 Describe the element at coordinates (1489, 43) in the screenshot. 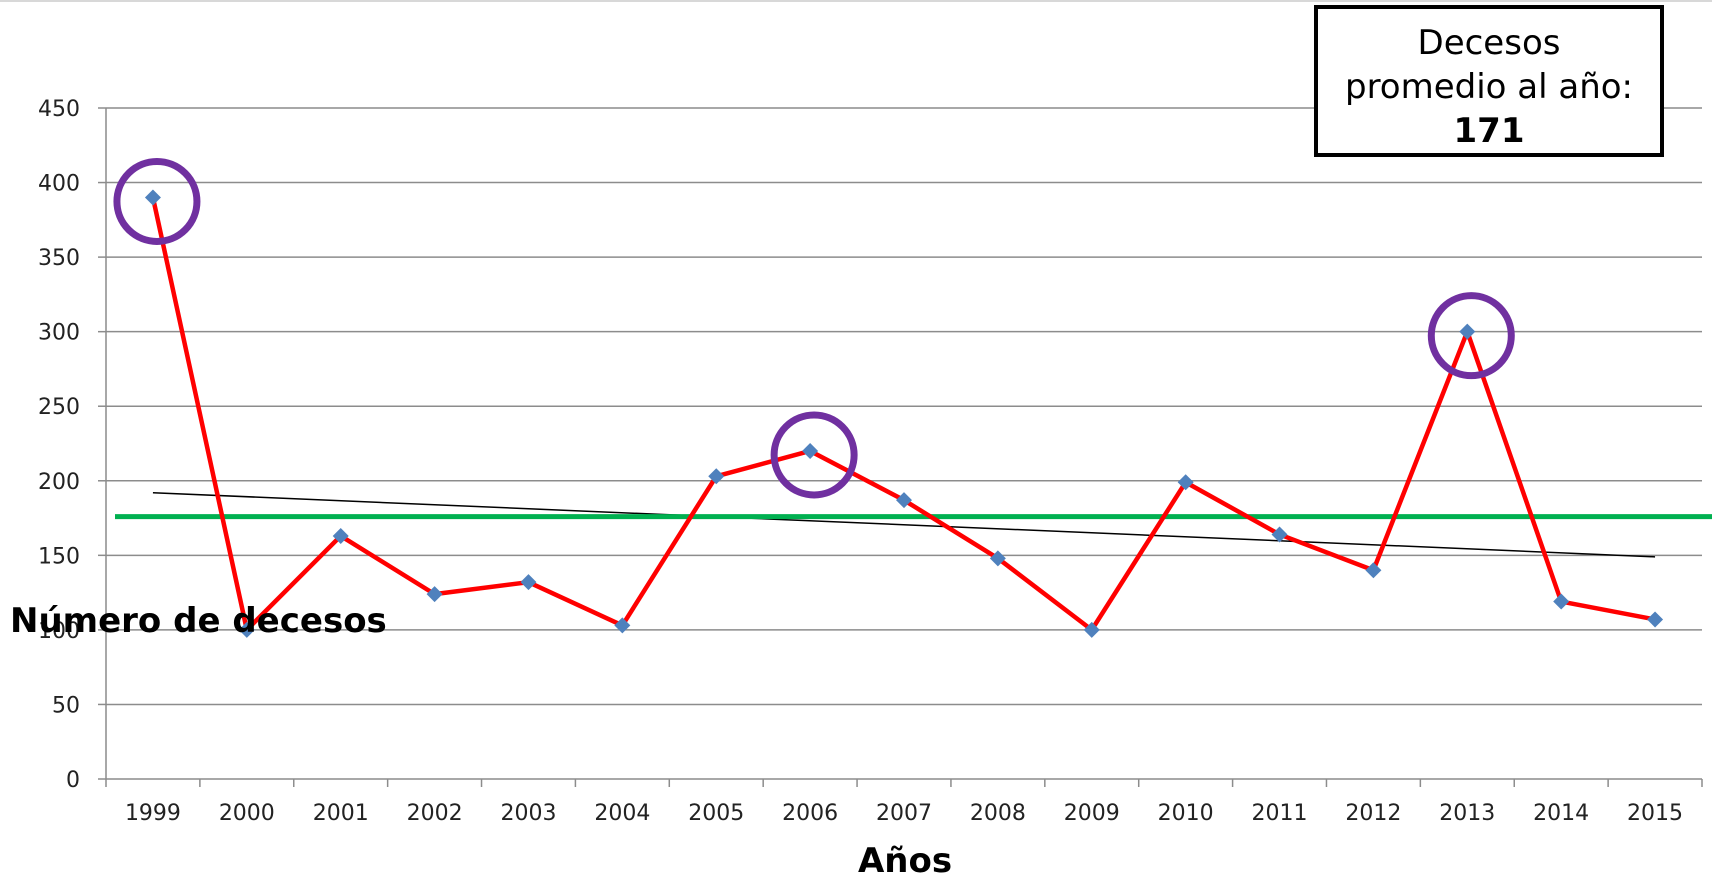

I see `callout-line-1: Decesos` at that location.